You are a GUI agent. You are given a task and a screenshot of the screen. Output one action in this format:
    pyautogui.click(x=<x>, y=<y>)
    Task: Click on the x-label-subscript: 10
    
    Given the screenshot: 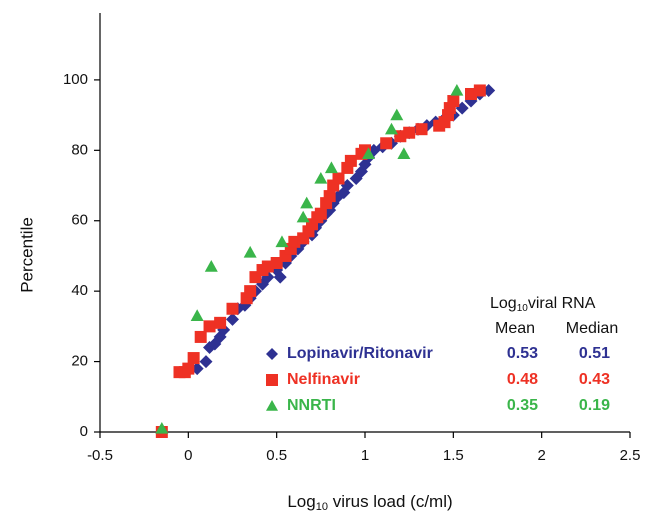 What is the action you would take?
    pyautogui.click(x=322, y=507)
    